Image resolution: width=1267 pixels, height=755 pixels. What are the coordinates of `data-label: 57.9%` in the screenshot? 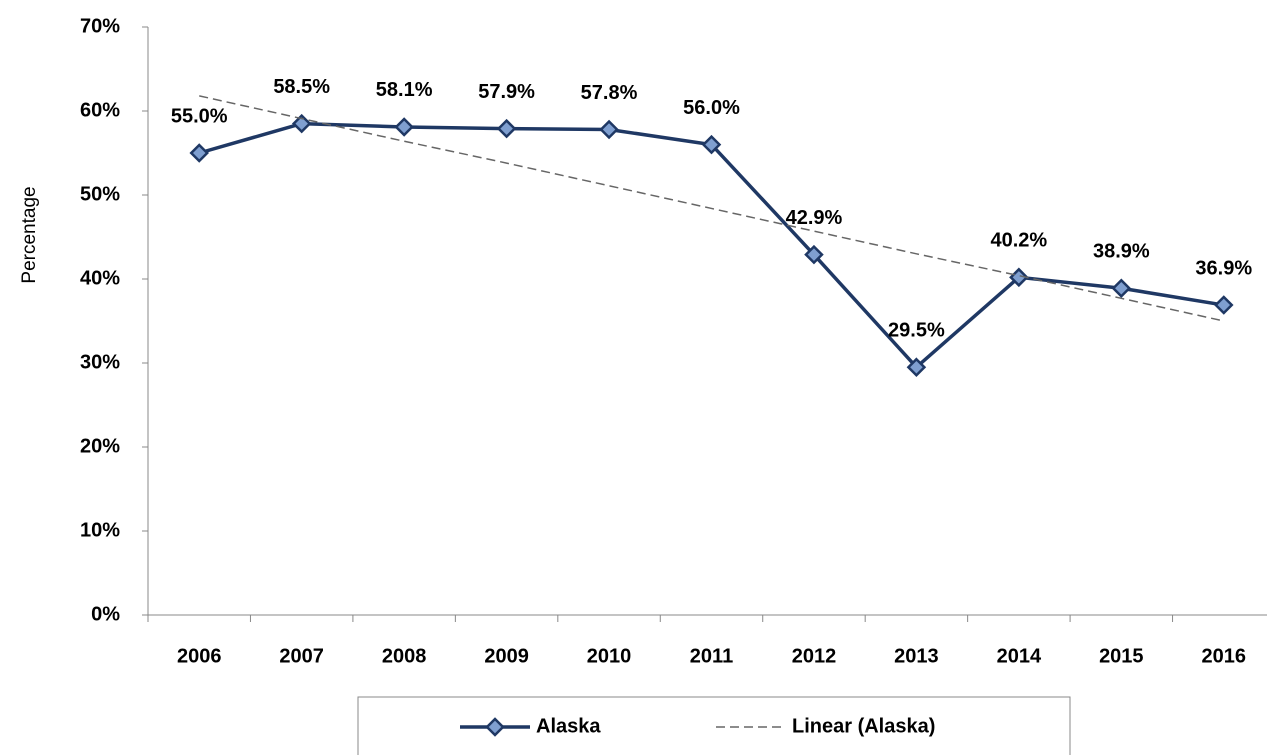 It's located at (506, 92).